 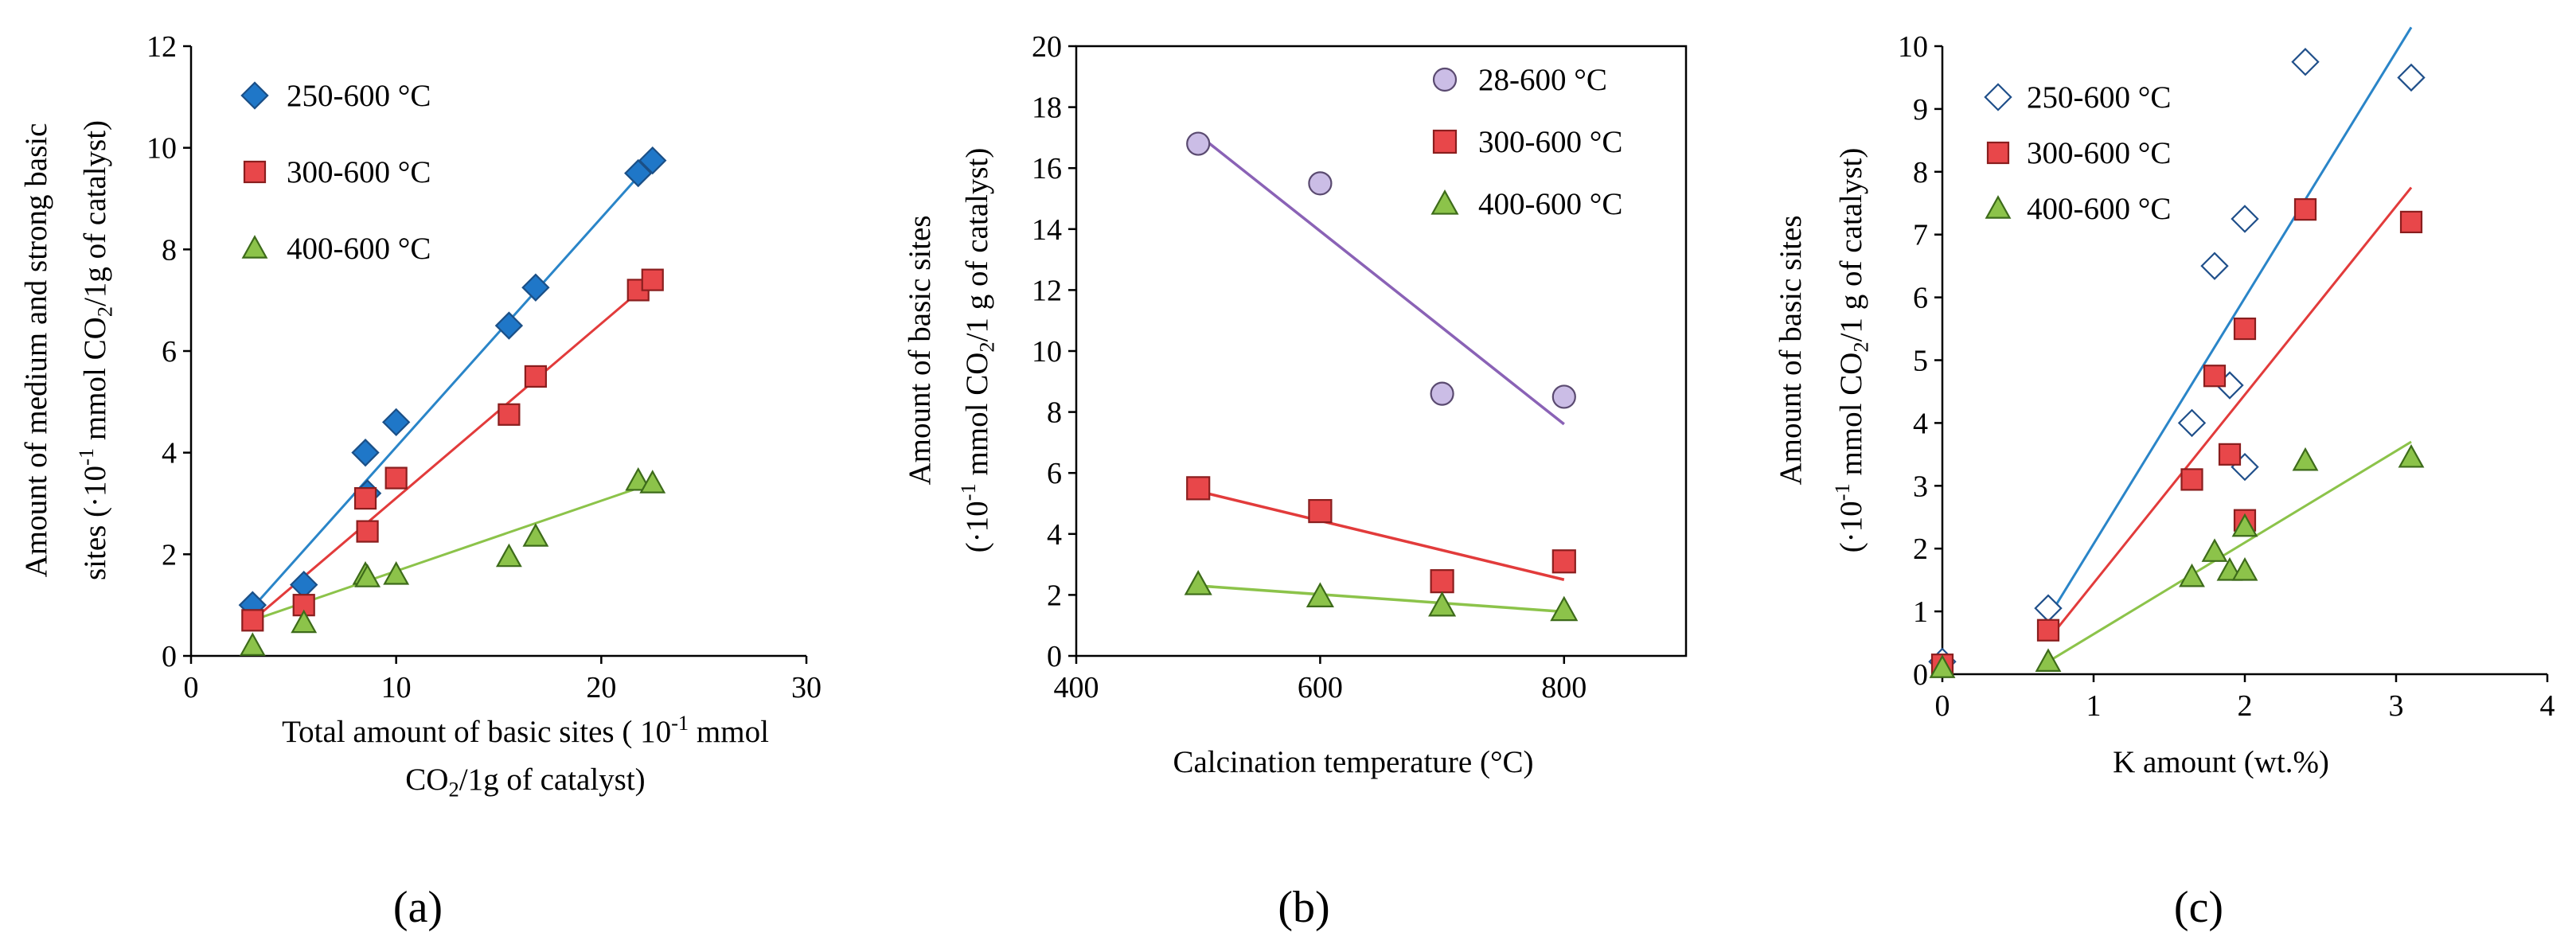 I want to click on y-tick-label: 16, so click(x=1047, y=168).